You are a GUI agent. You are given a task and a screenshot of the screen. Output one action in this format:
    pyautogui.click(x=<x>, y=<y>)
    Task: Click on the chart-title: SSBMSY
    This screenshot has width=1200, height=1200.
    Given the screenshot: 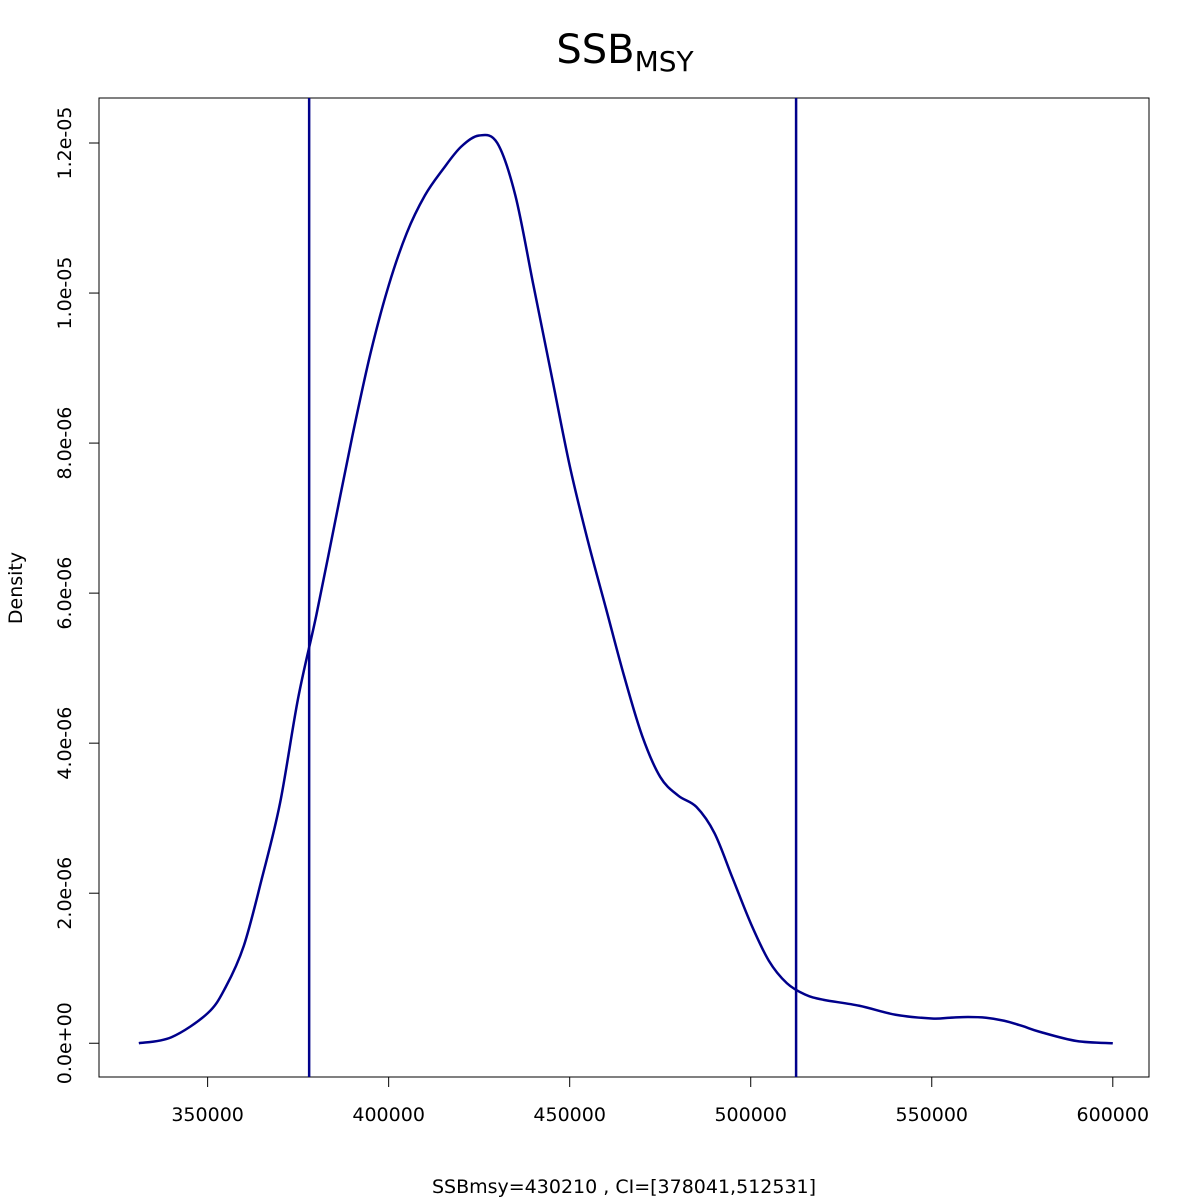 What is the action you would take?
    pyautogui.click(x=625, y=52)
    